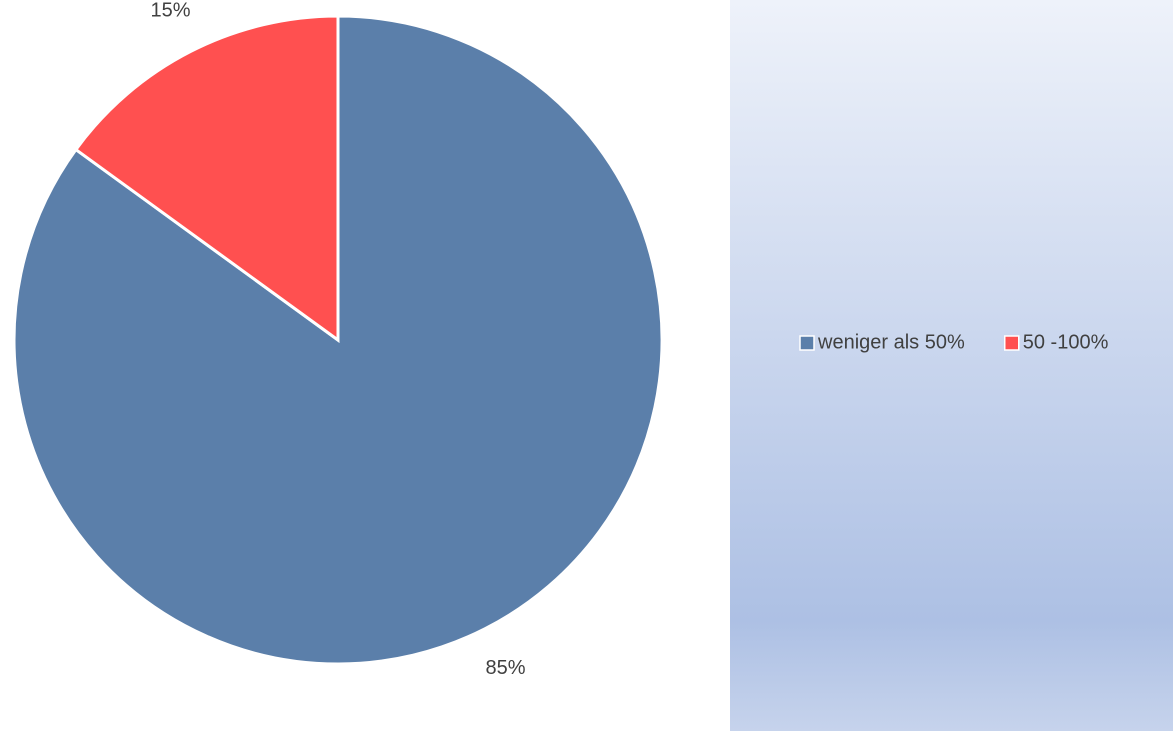 This screenshot has width=1173, height=731. Describe the element at coordinates (506, 668) in the screenshot. I see `data-label: 85%` at that location.